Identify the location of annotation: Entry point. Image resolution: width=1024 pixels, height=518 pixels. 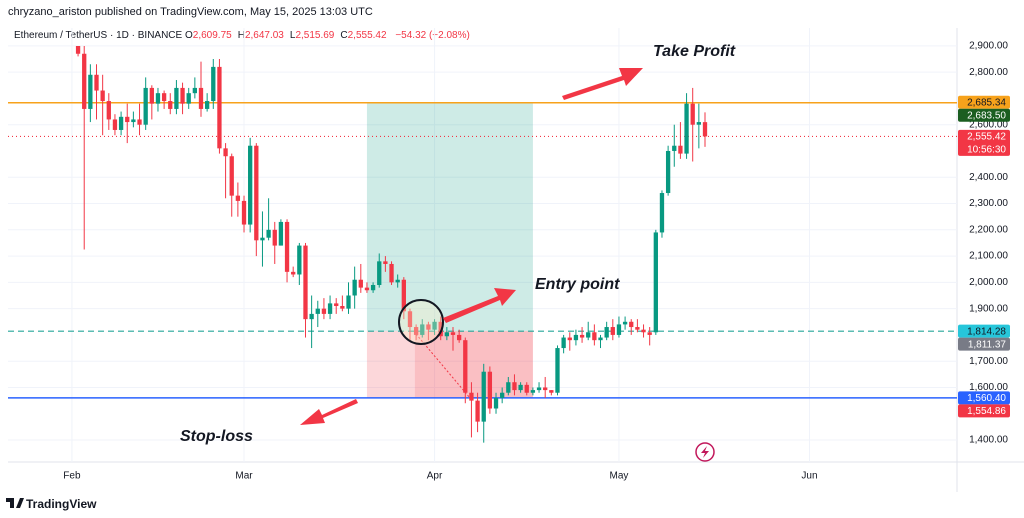
(577, 284).